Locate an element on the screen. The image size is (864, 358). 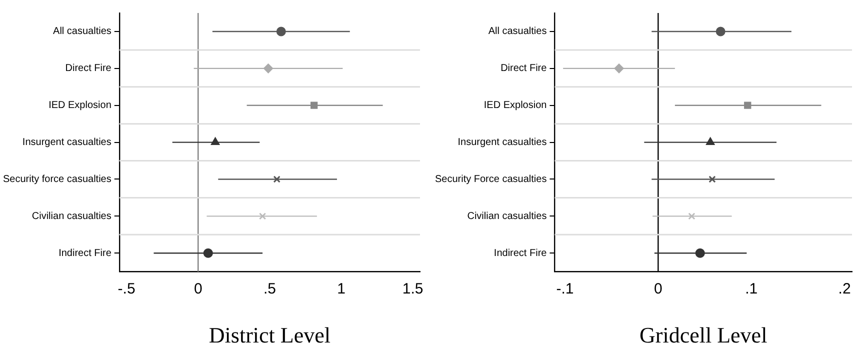
x-tick-label: .5 is located at coordinates (269, 289).